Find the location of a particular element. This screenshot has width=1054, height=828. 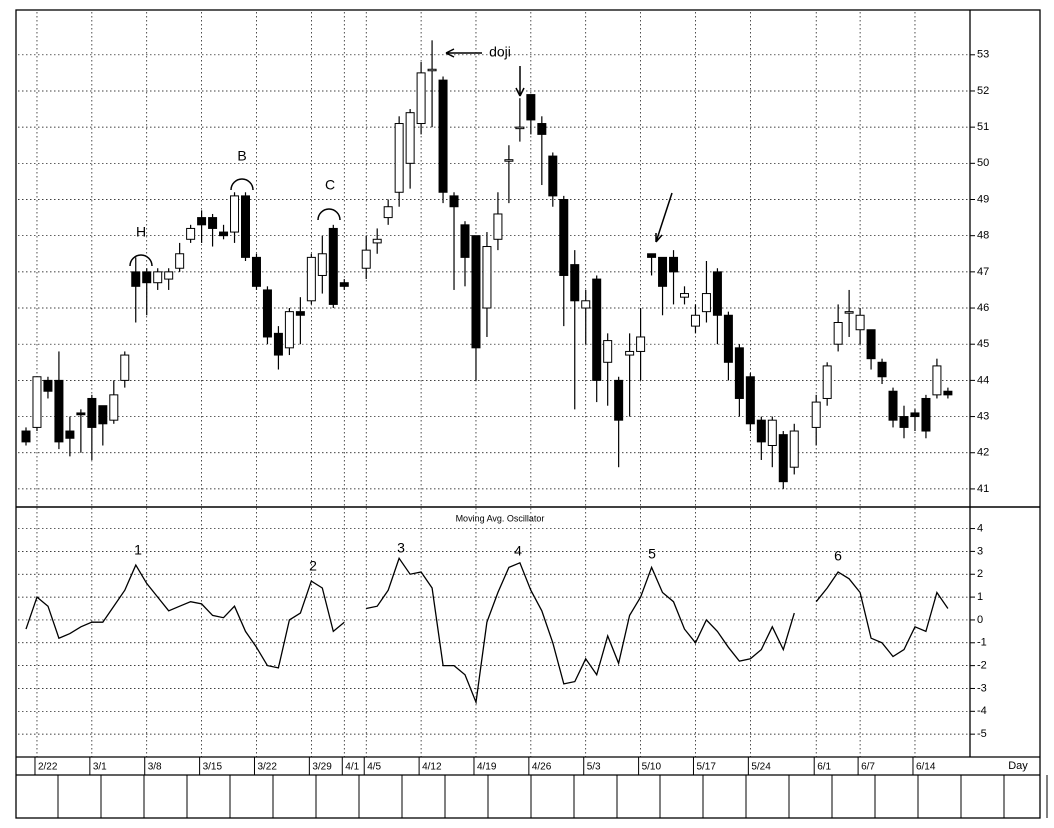

x-tick-label: 3/22 is located at coordinates (267, 767).